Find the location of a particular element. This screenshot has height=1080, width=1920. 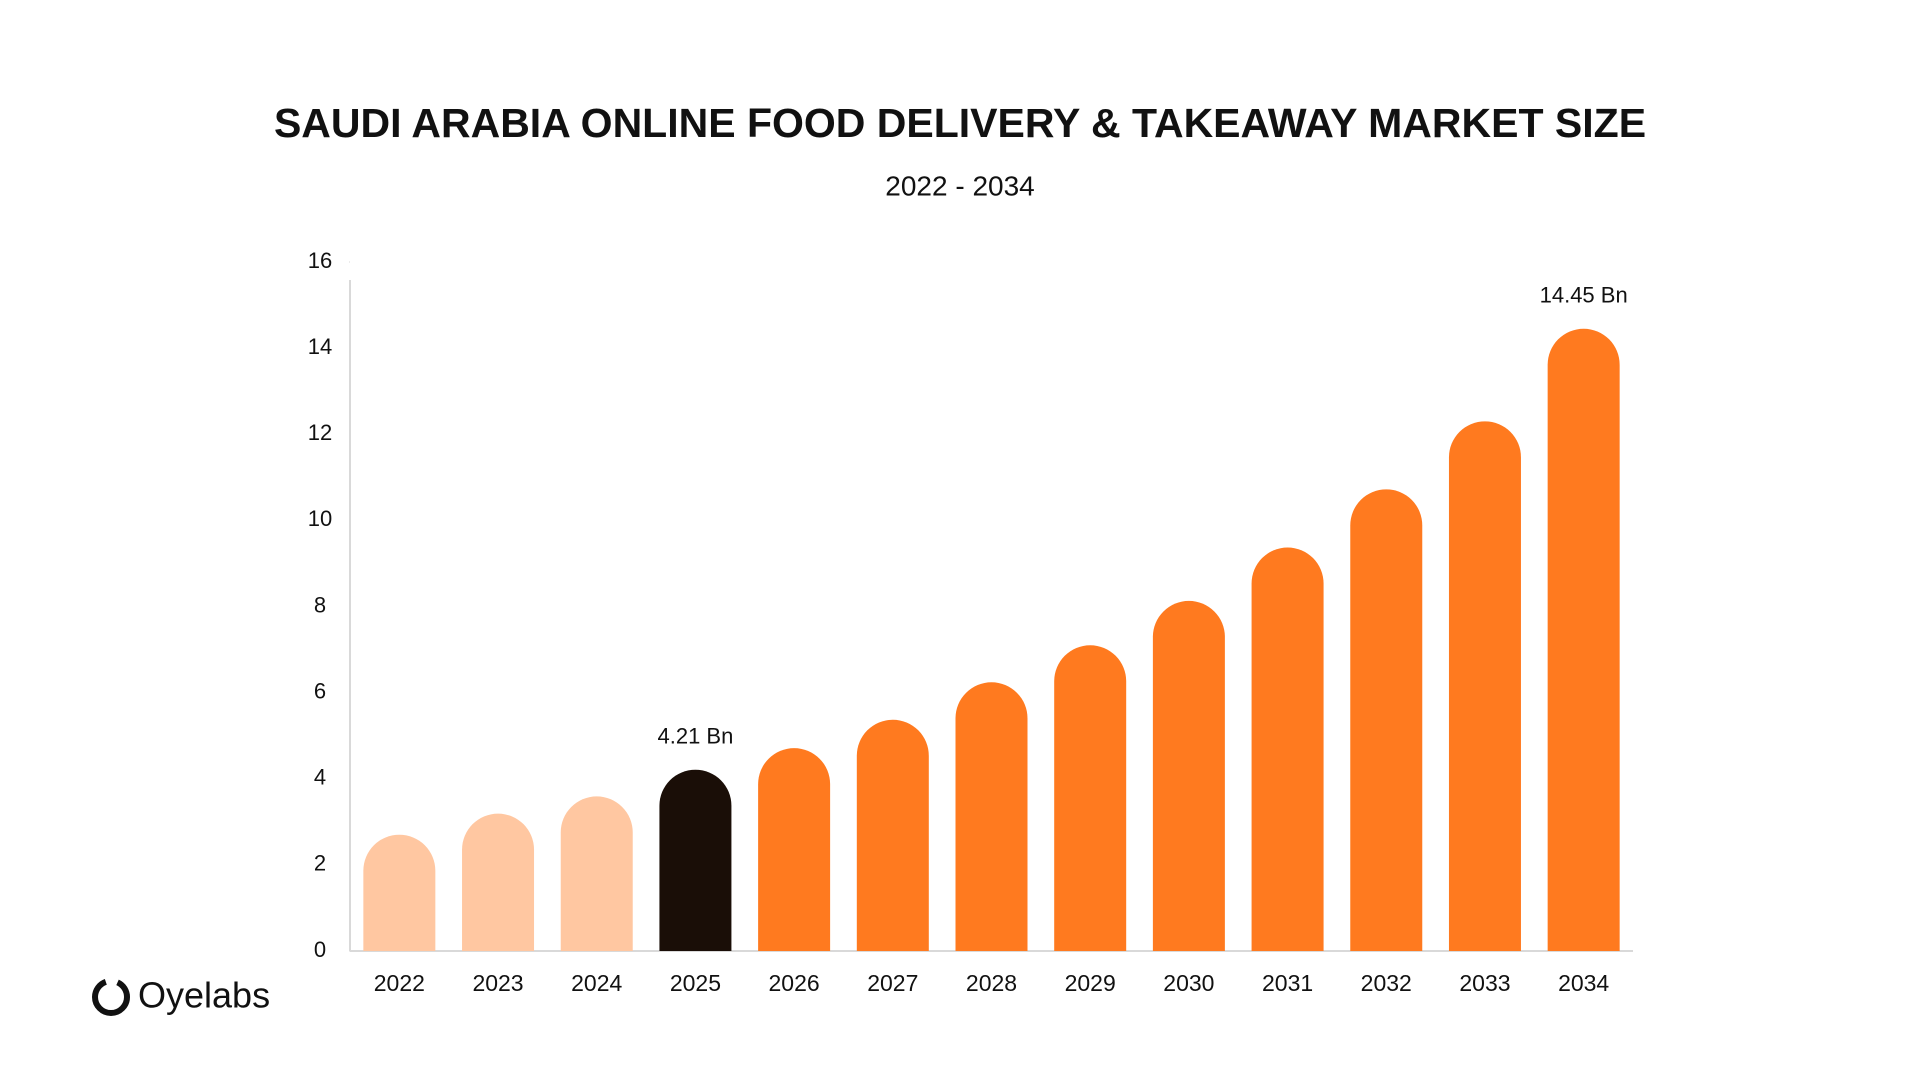

x-tick-label: 2026 is located at coordinates (794, 983).